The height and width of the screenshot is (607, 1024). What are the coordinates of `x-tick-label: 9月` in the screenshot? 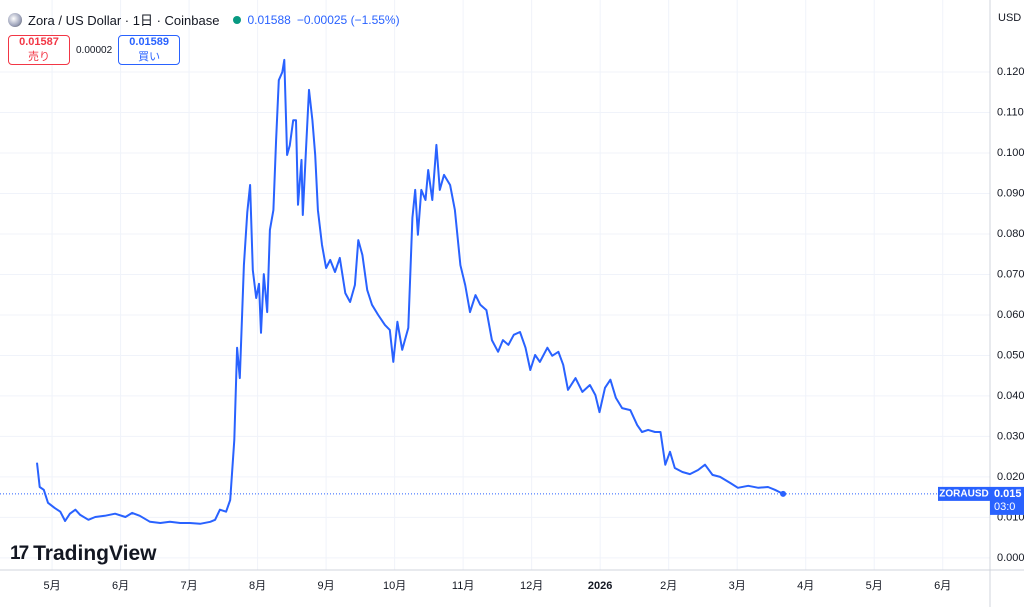 It's located at (326, 586).